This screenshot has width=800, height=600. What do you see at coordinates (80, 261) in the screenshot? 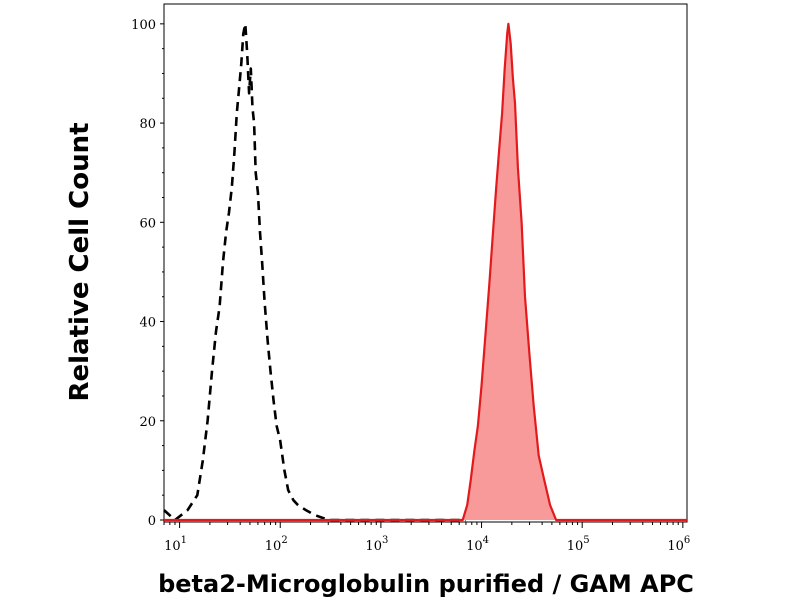
I see `y-axis-title: Relative Cell Count` at bounding box center [80, 261].